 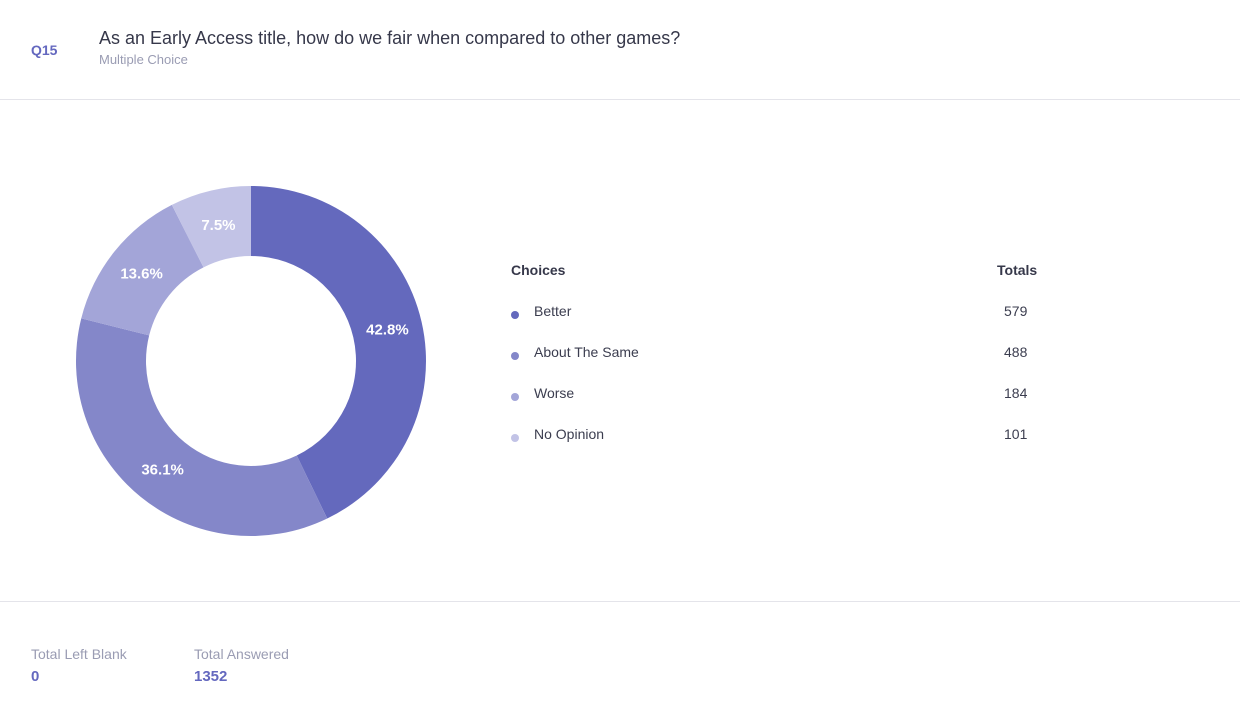 I want to click on totals-header: Totals, so click(x=1017, y=270).